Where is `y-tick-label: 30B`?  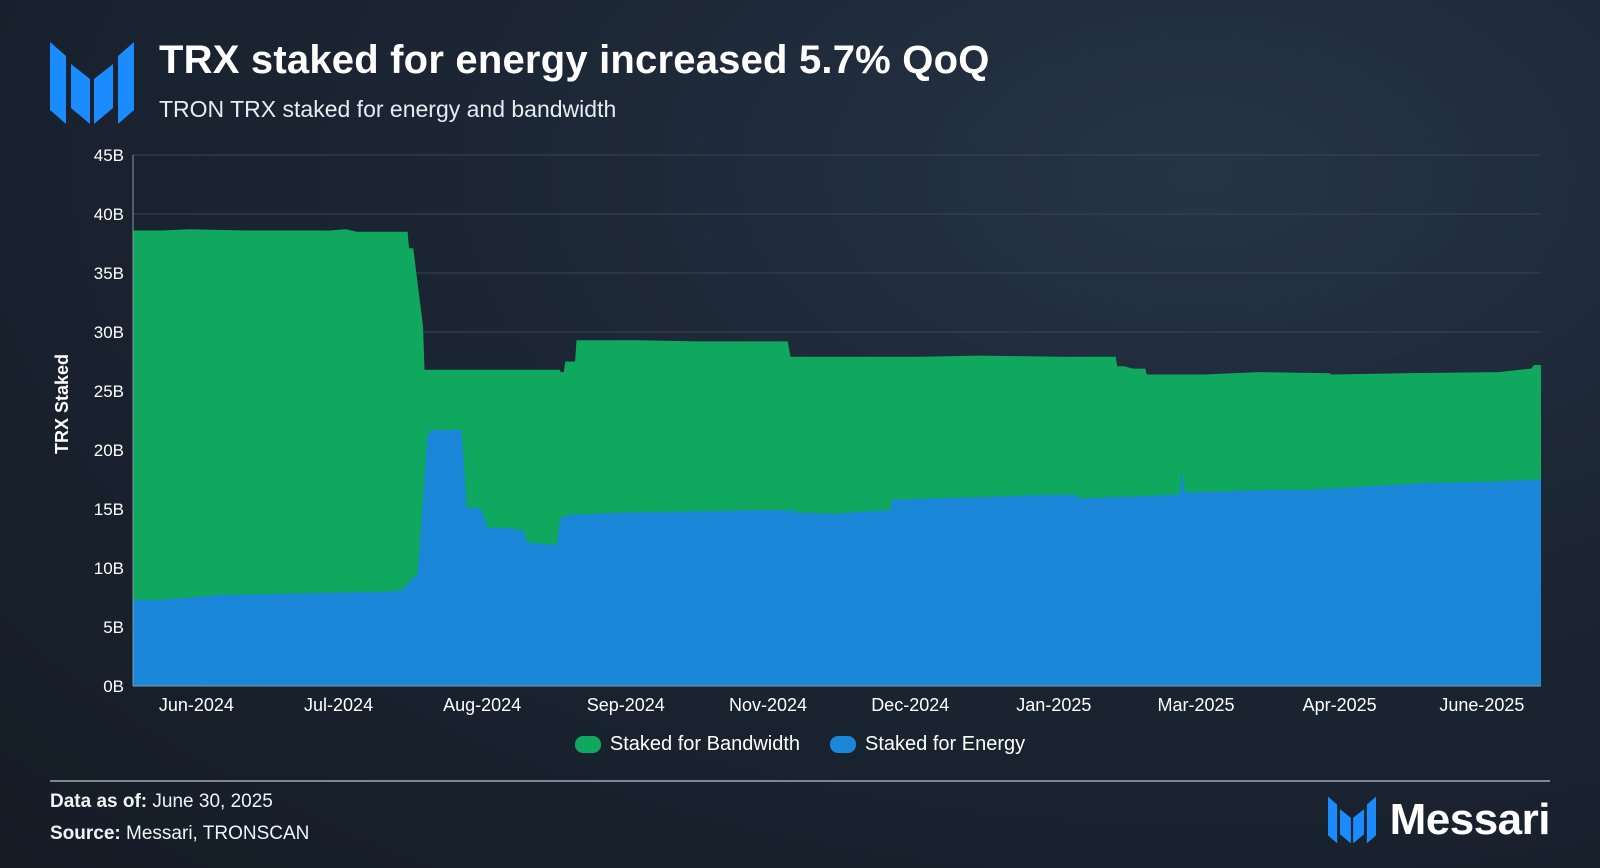 y-tick-label: 30B is located at coordinates (109, 332).